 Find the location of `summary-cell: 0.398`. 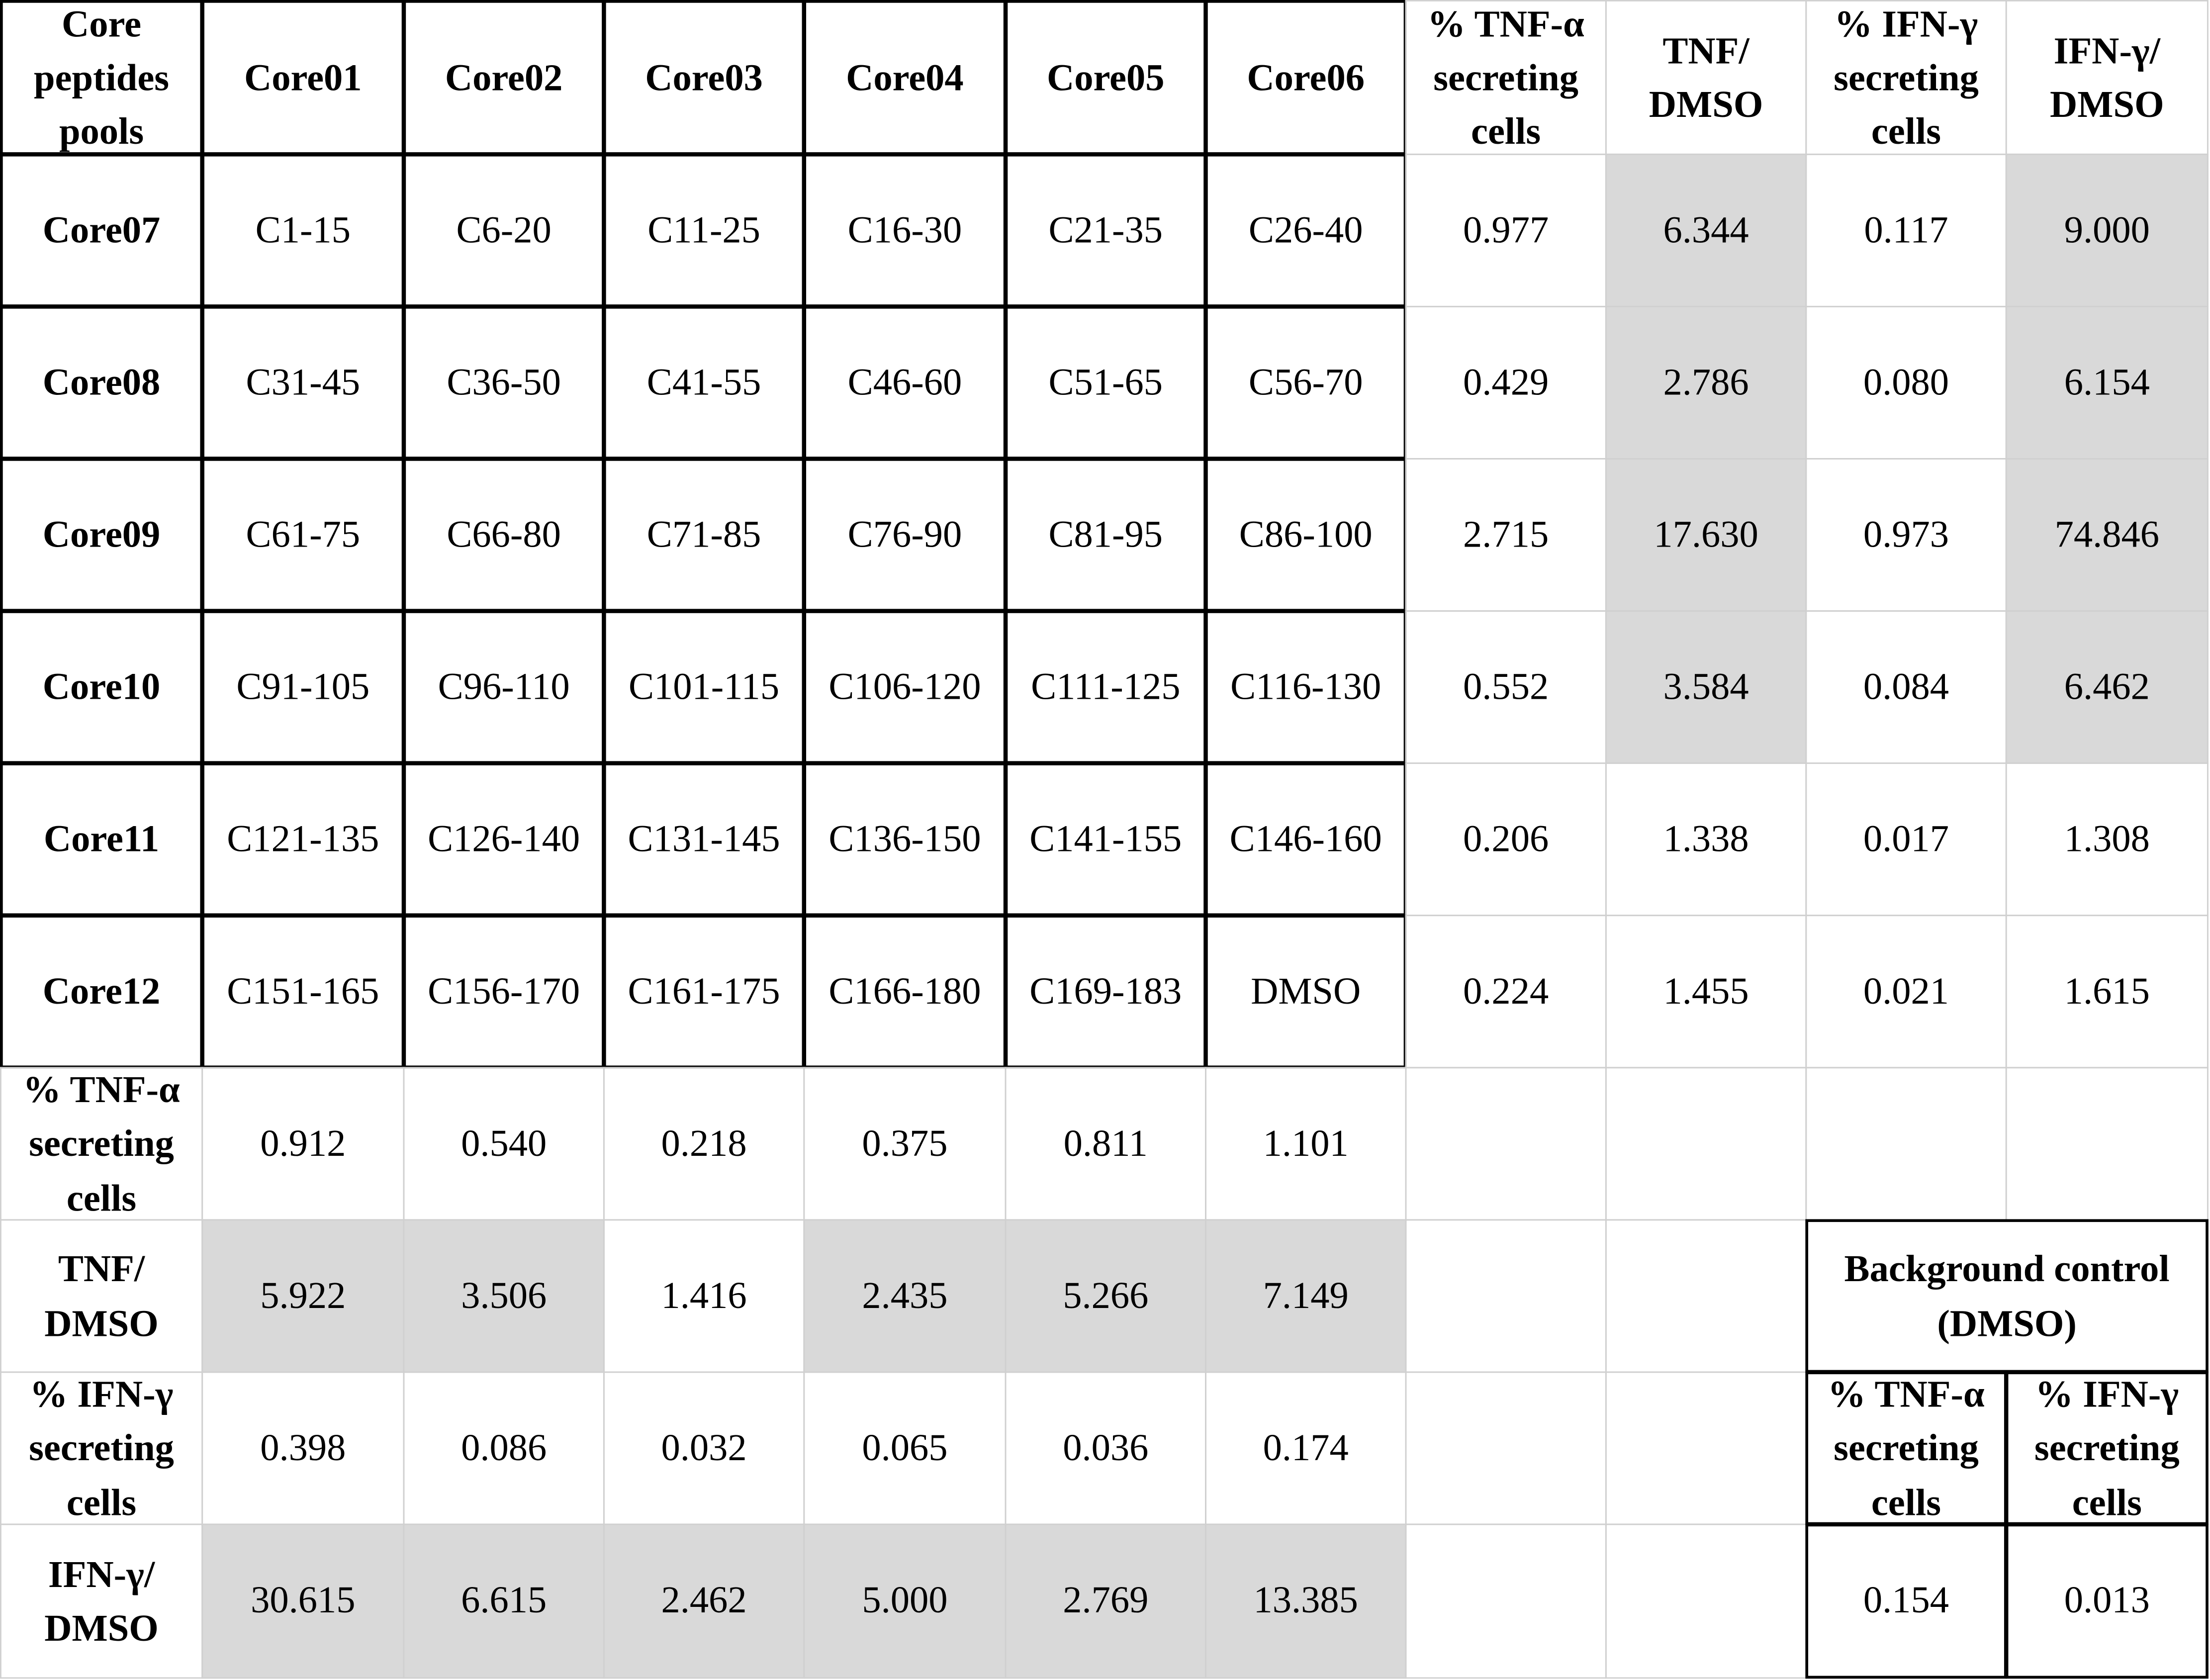

summary-cell: 0.398 is located at coordinates (303, 1448).